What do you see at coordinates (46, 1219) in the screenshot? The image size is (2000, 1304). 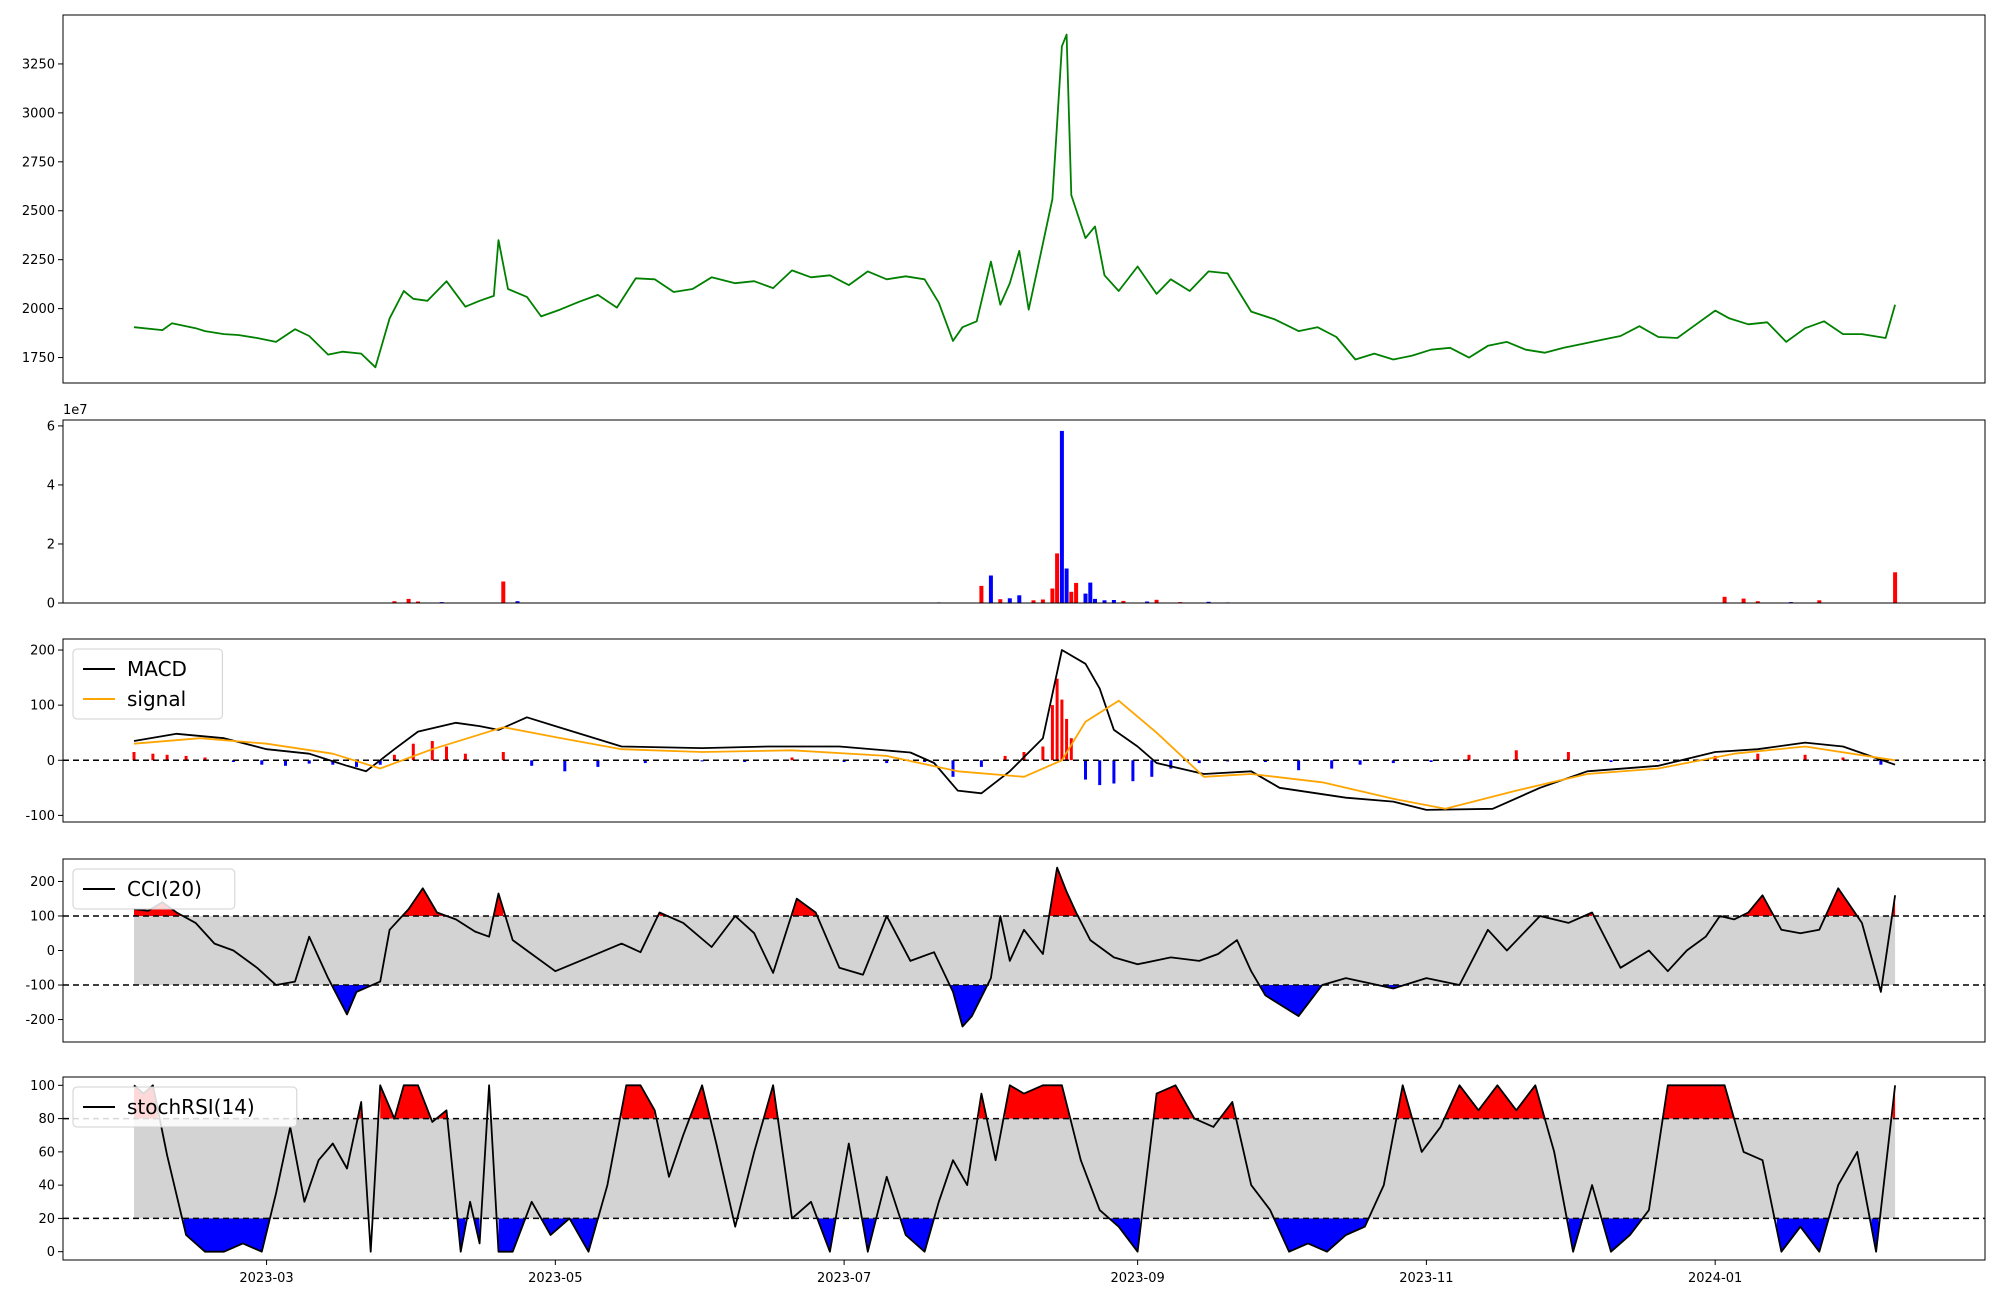 I see `y-tick-label: 20` at bounding box center [46, 1219].